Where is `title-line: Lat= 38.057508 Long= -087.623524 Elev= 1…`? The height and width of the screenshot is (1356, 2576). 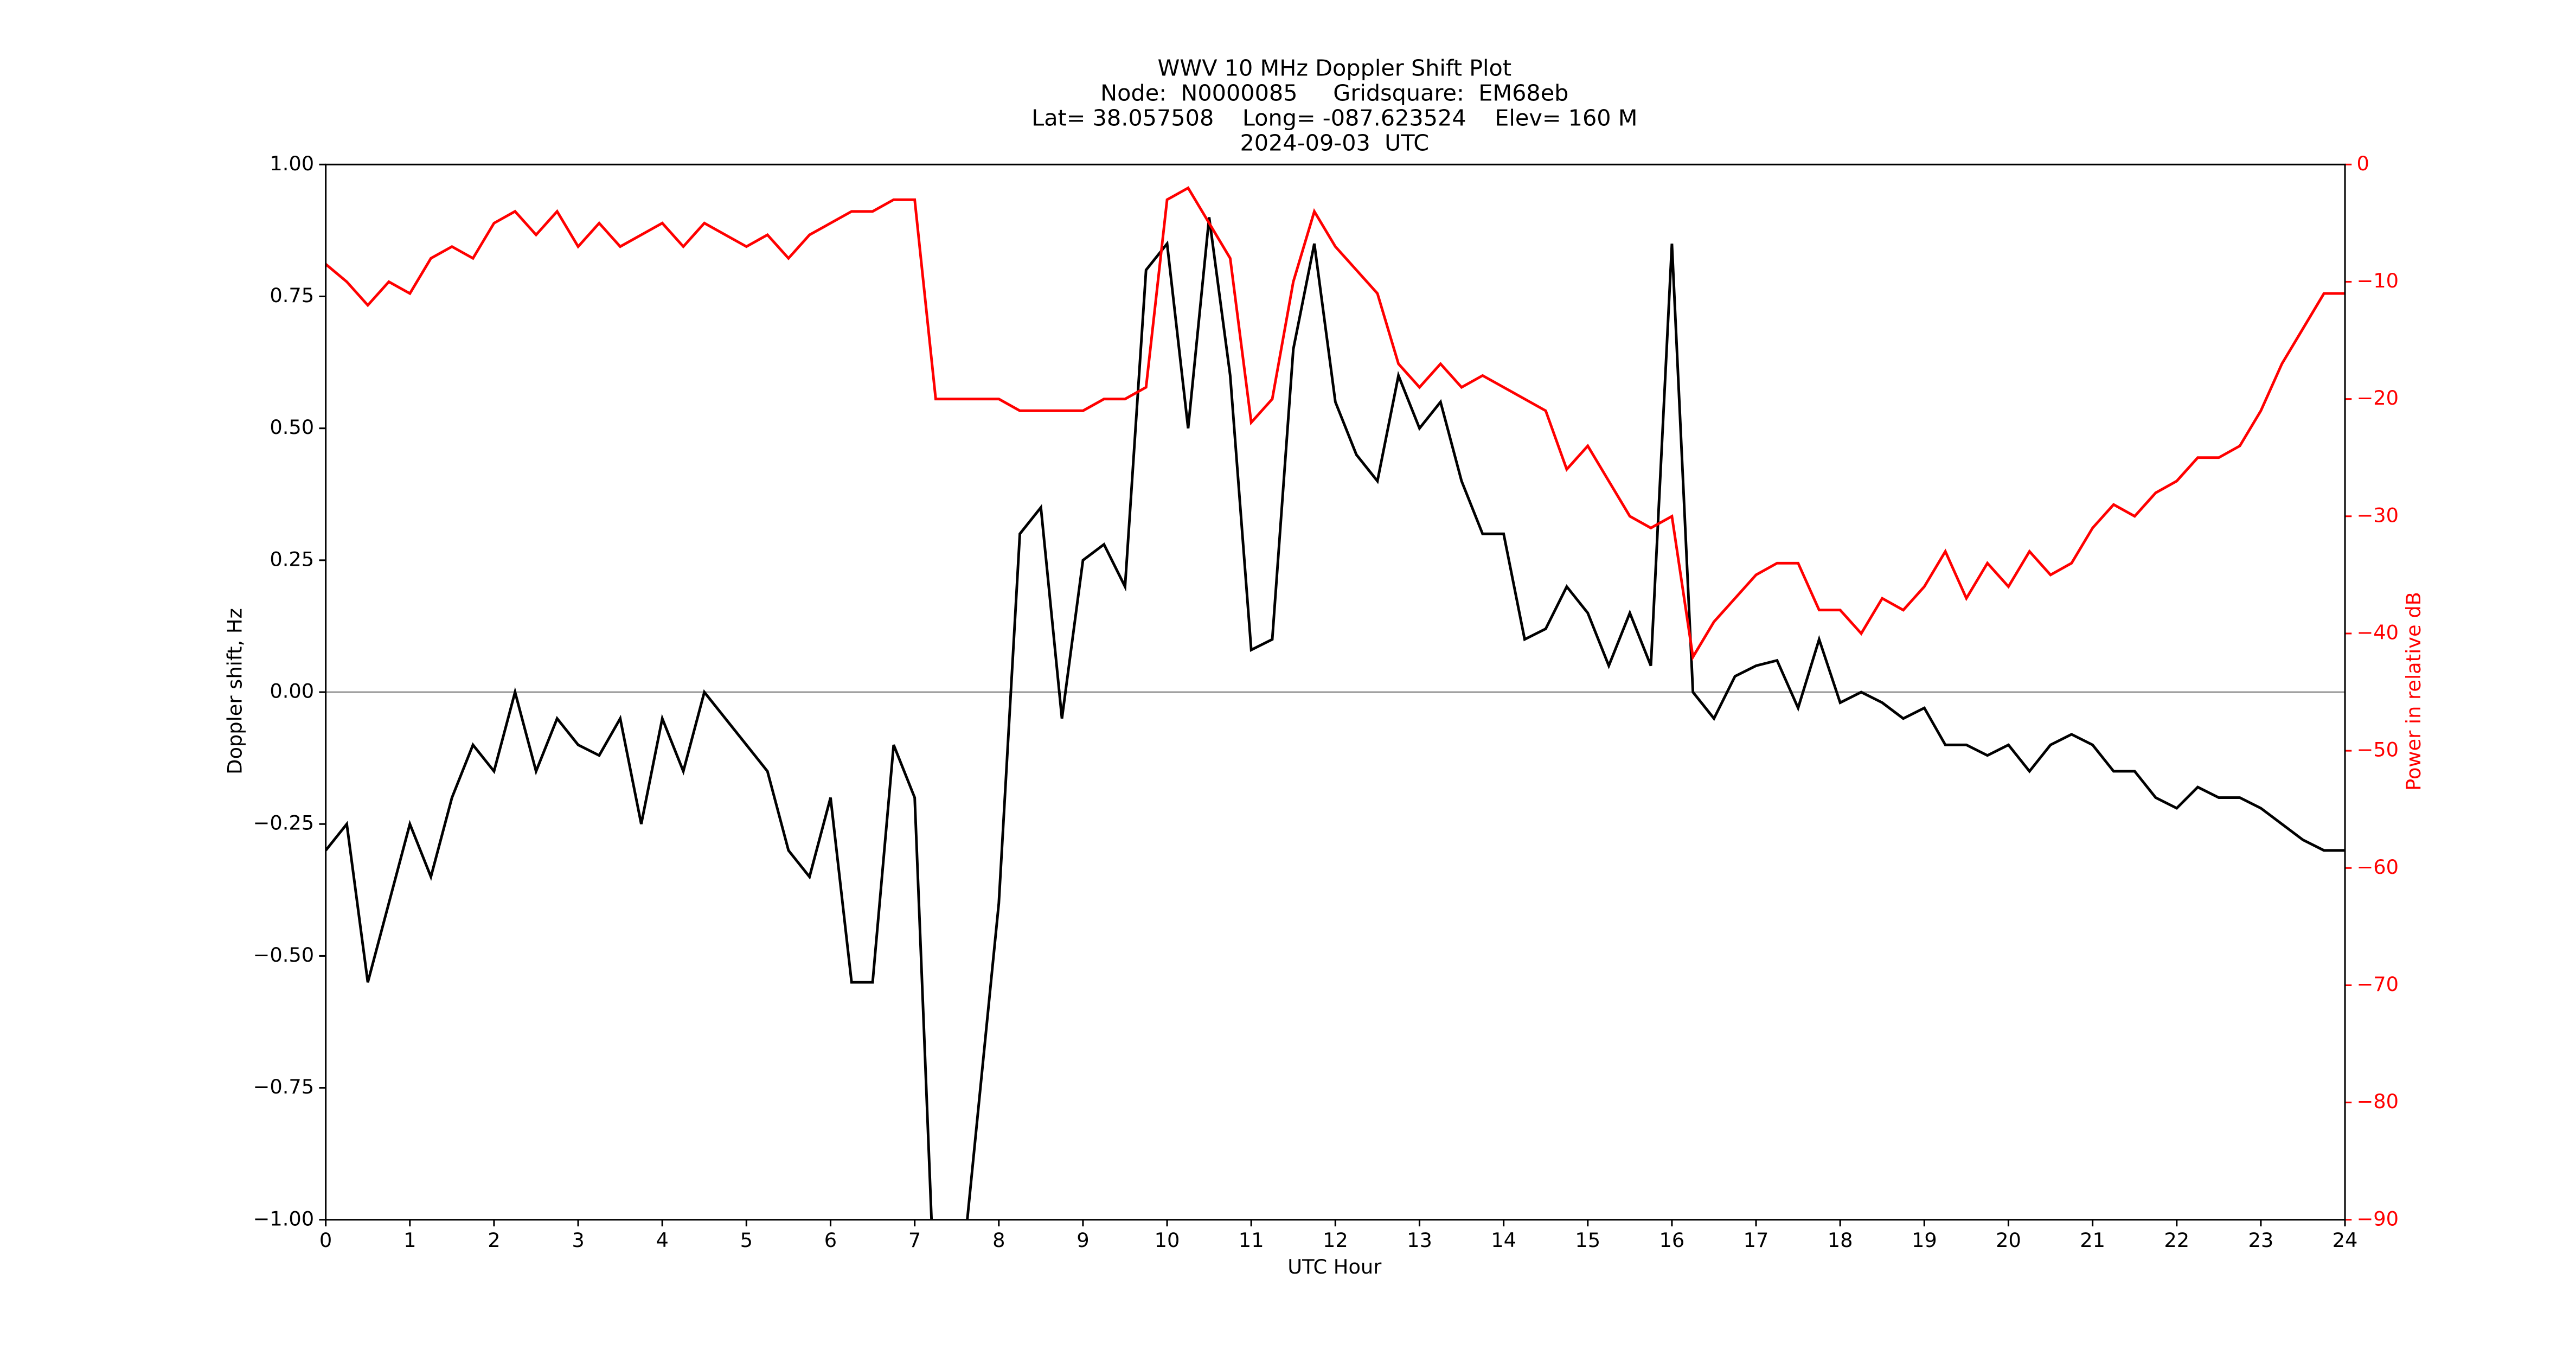 title-line: Lat= 38.057508 Long= -087.623524 Elev= 1… is located at coordinates (1334, 118).